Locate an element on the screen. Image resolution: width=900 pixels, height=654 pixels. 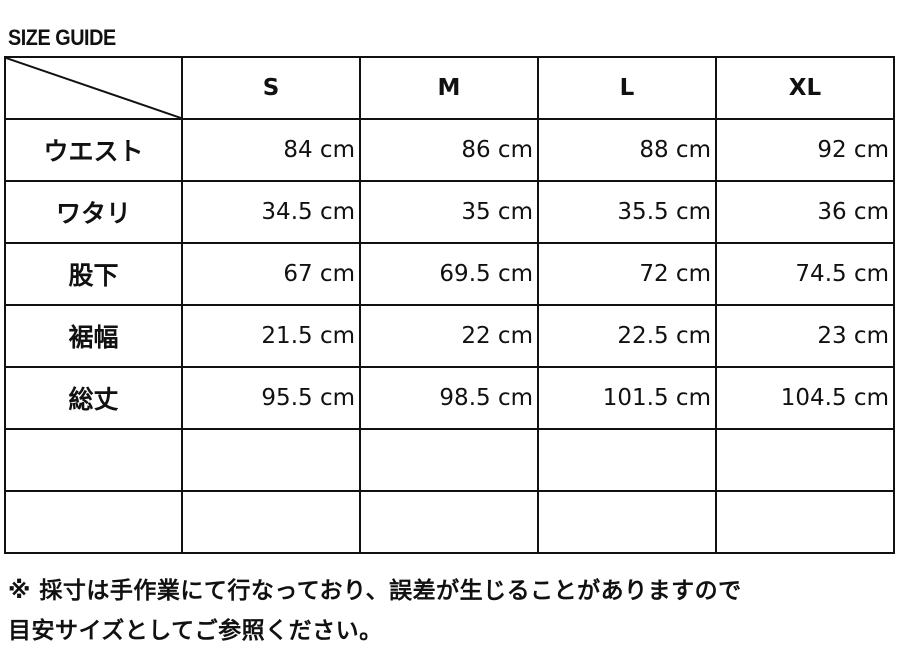
measurement-cell: 86 cm is located at coordinates (449, 150).